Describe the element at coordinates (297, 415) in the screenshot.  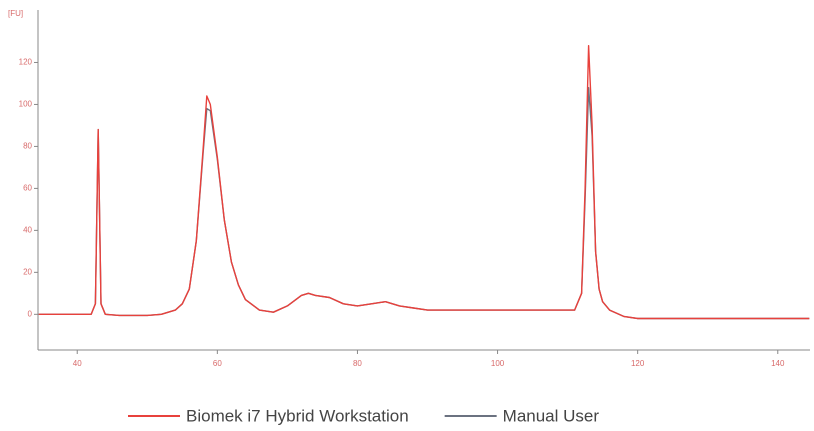
I see `legend-label: Biomek i7 Hybrid Workstation` at that location.